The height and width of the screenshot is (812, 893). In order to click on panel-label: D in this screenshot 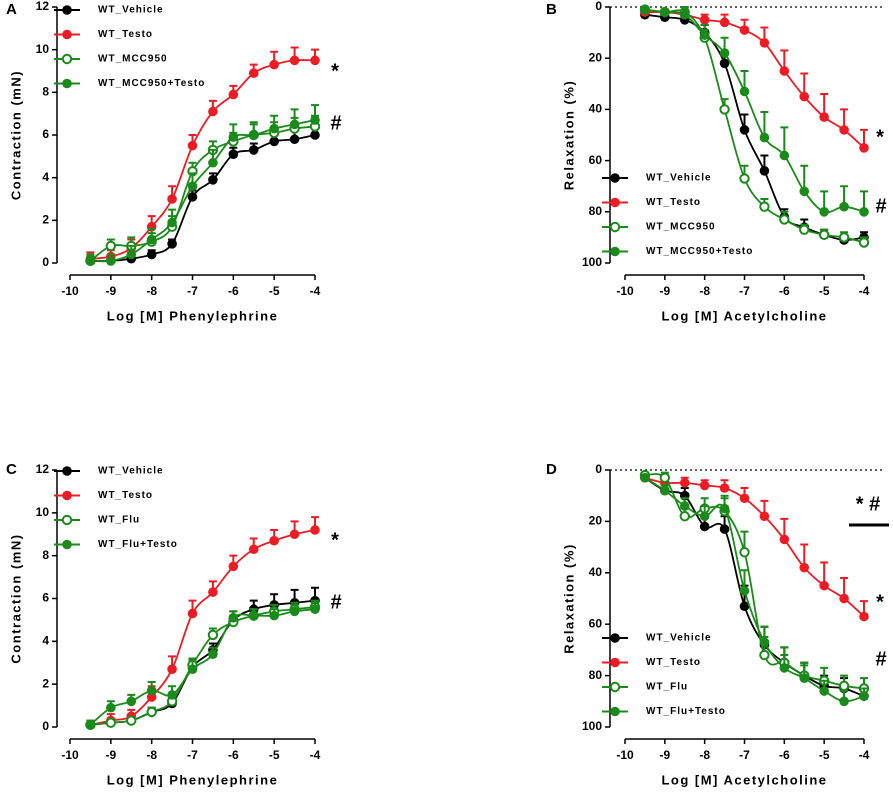, I will do `click(551, 469)`.